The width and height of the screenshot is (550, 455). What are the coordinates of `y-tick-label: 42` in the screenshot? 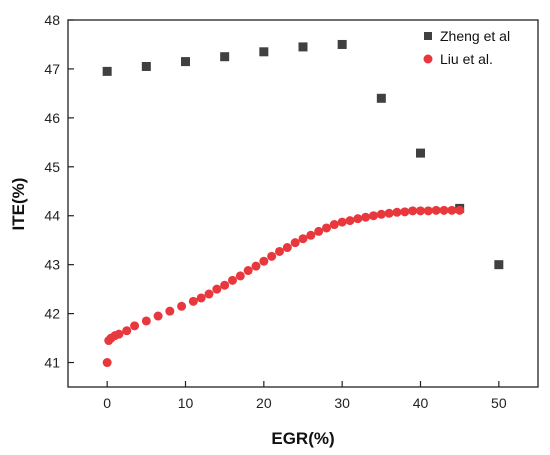 It's located at (52, 314).